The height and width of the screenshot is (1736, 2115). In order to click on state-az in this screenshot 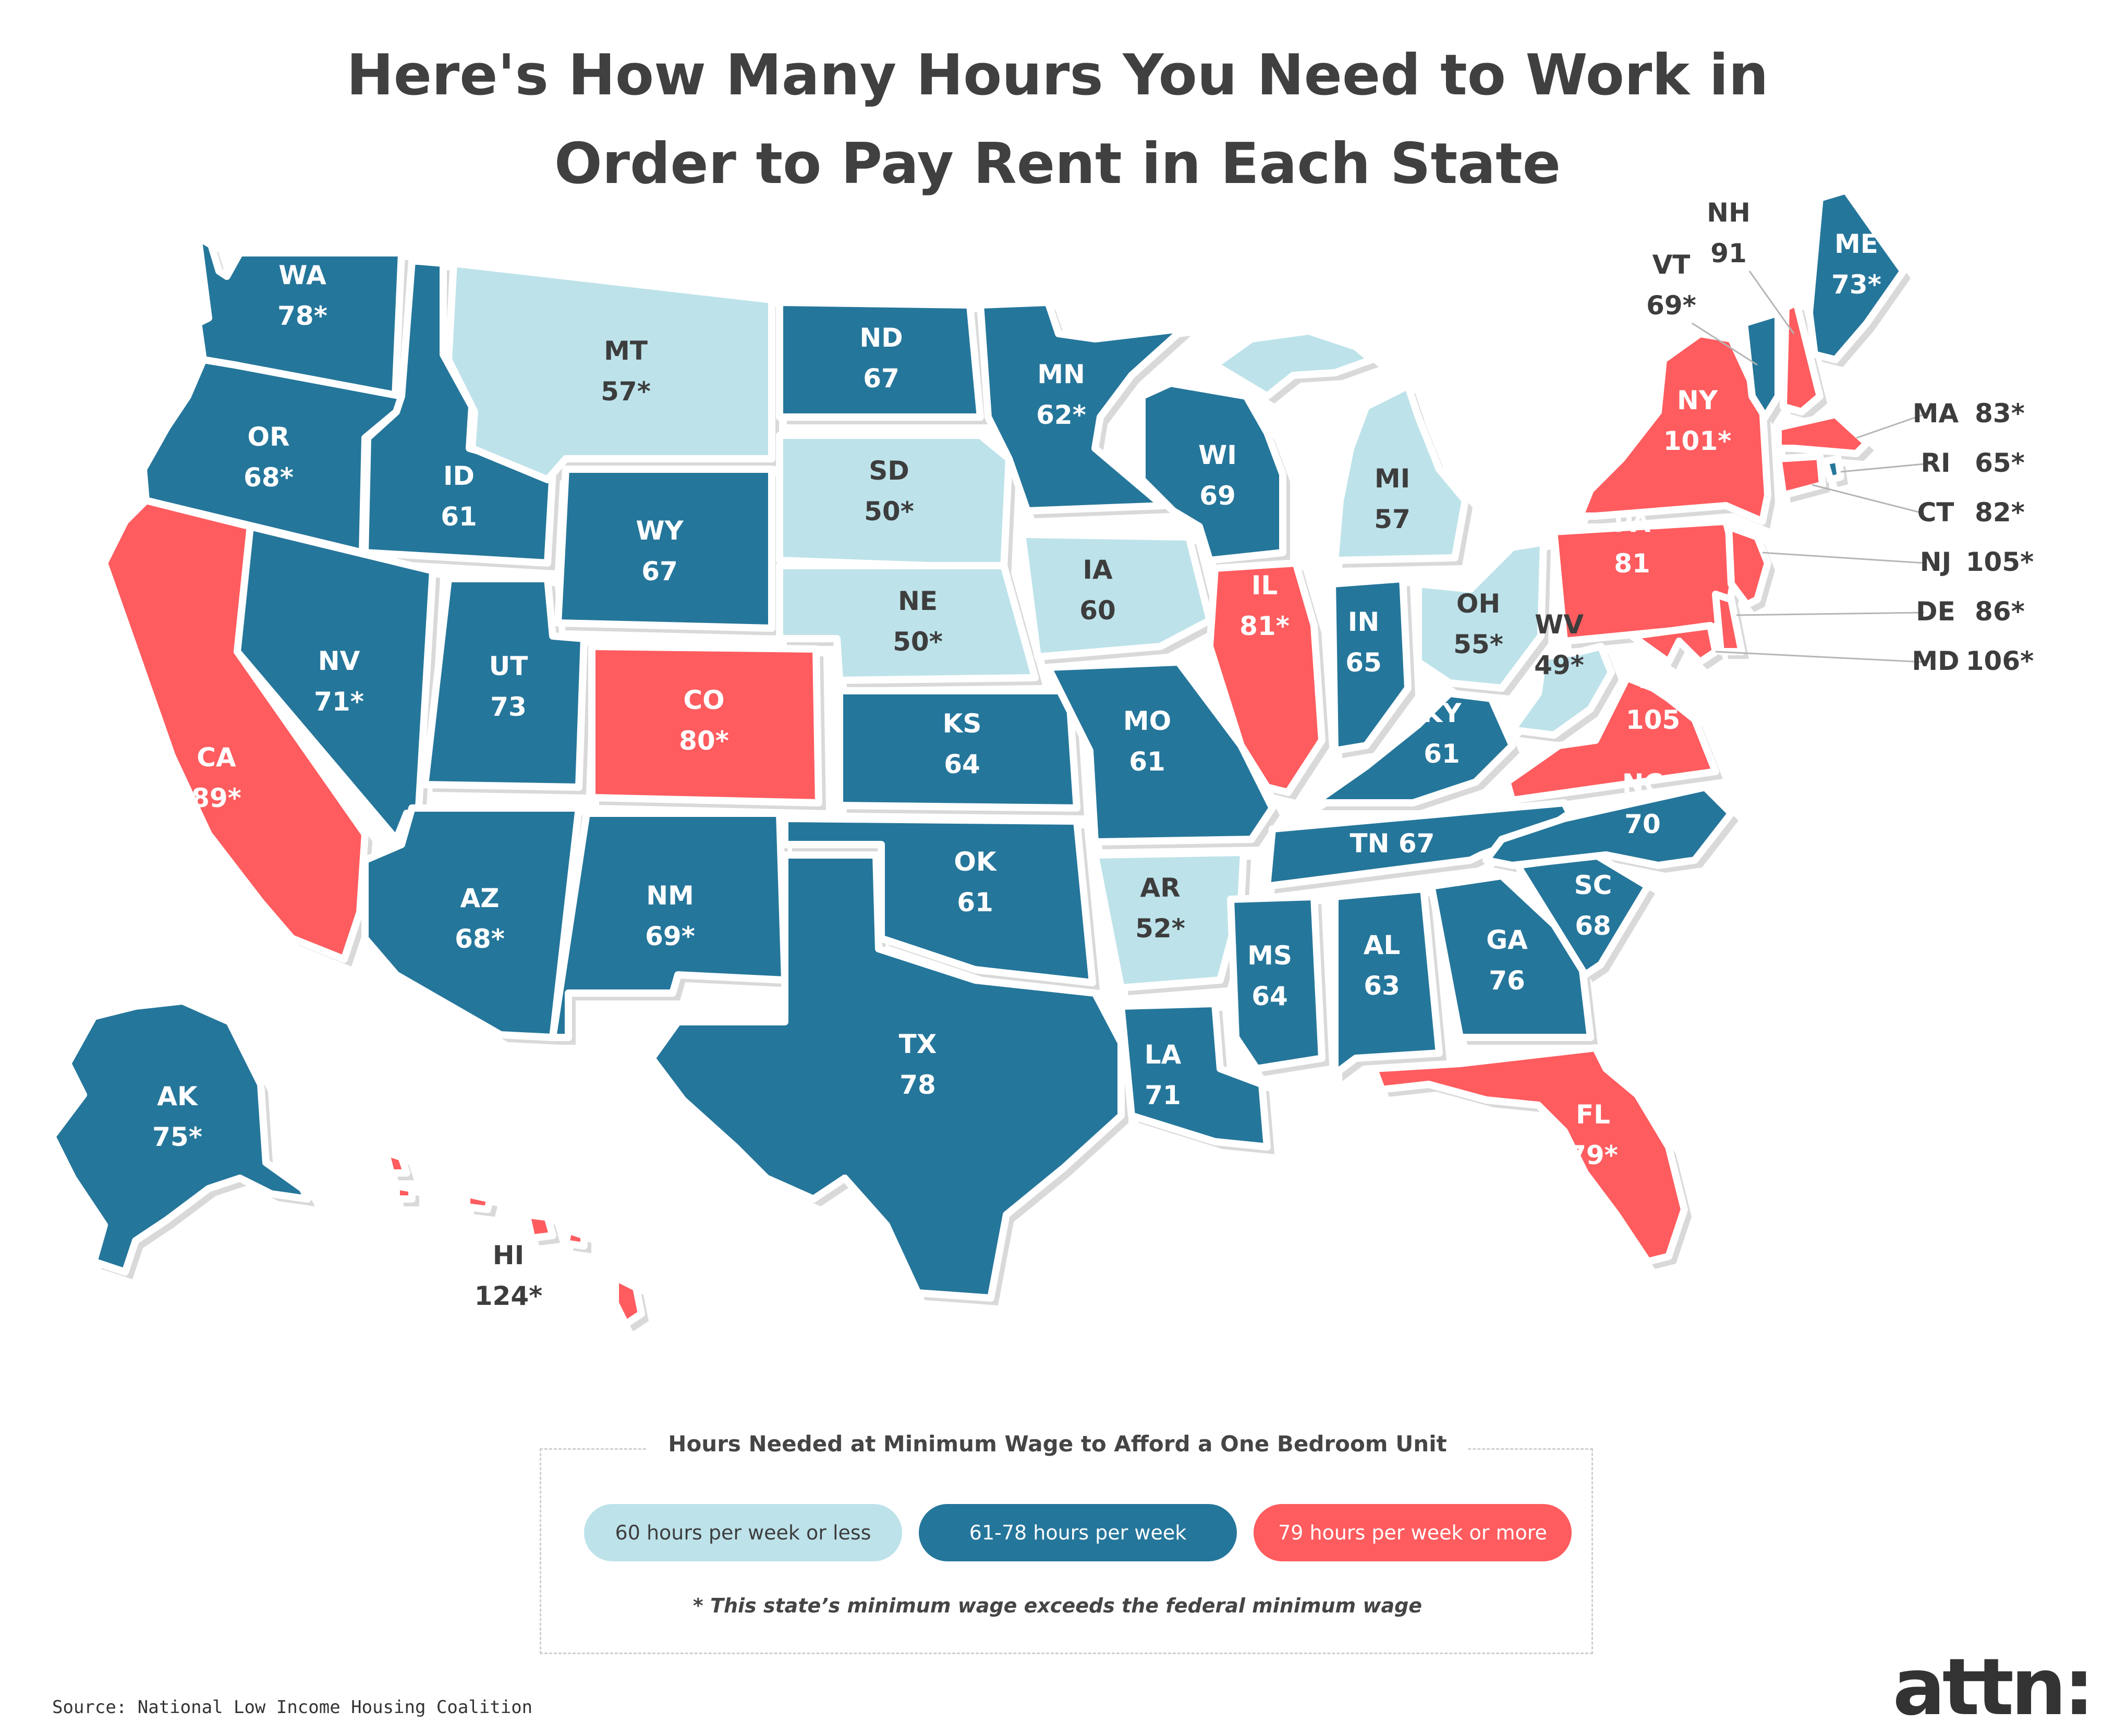, I will do `click(472, 923)`.